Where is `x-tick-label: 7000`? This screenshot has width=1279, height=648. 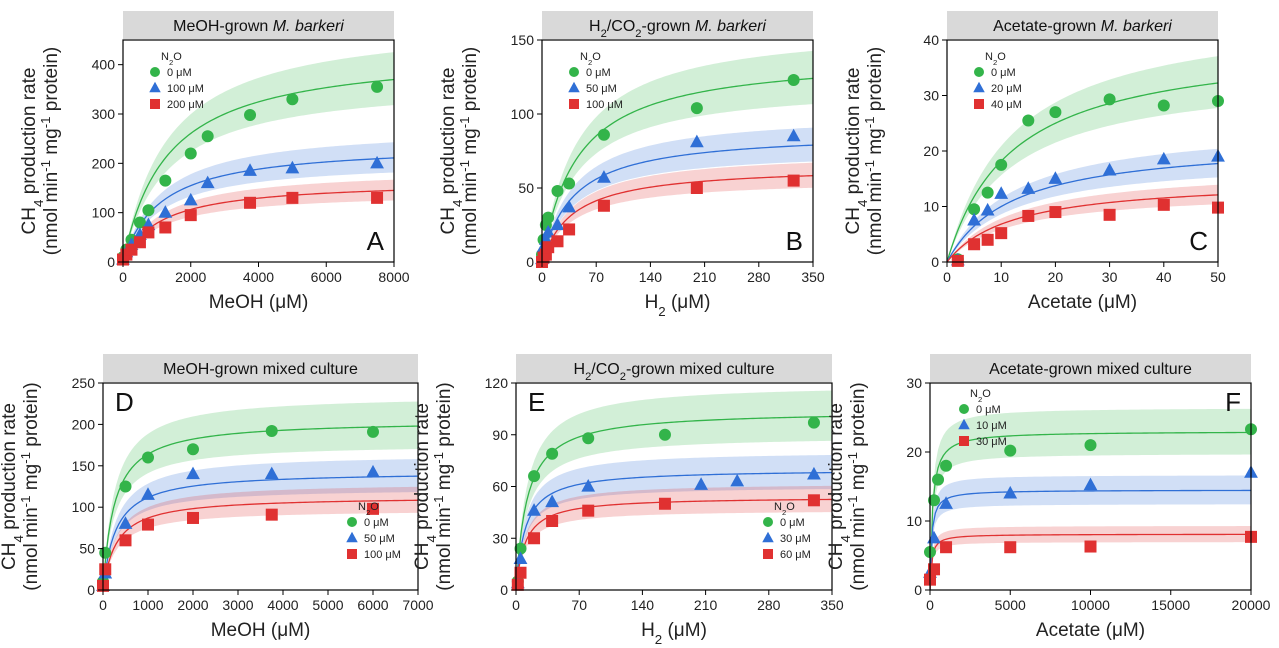 x-tick-label: 7000 is located at coordinates (417, 605).